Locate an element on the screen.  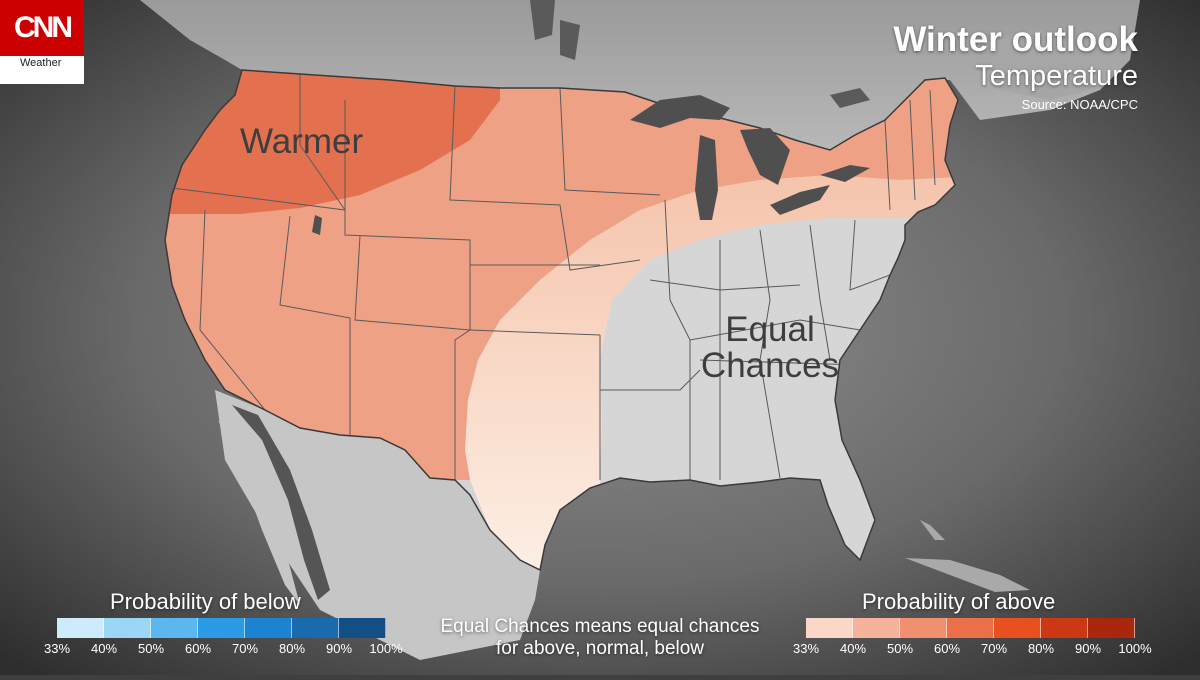
legend-below-tick-label: 33% is located at coordinates (57, 648).